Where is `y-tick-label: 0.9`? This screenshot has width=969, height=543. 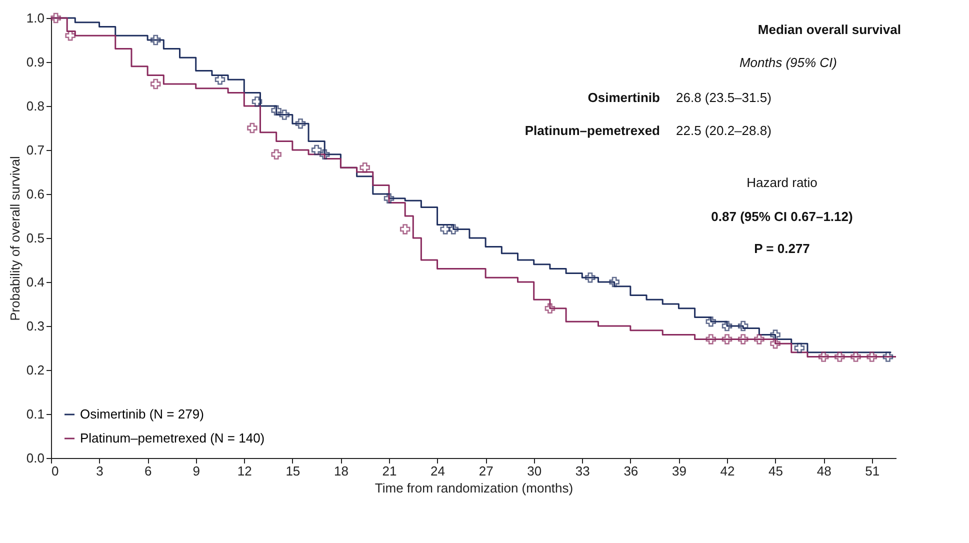
y-tick-label: 0.9 is located at coordinates (35, 62).